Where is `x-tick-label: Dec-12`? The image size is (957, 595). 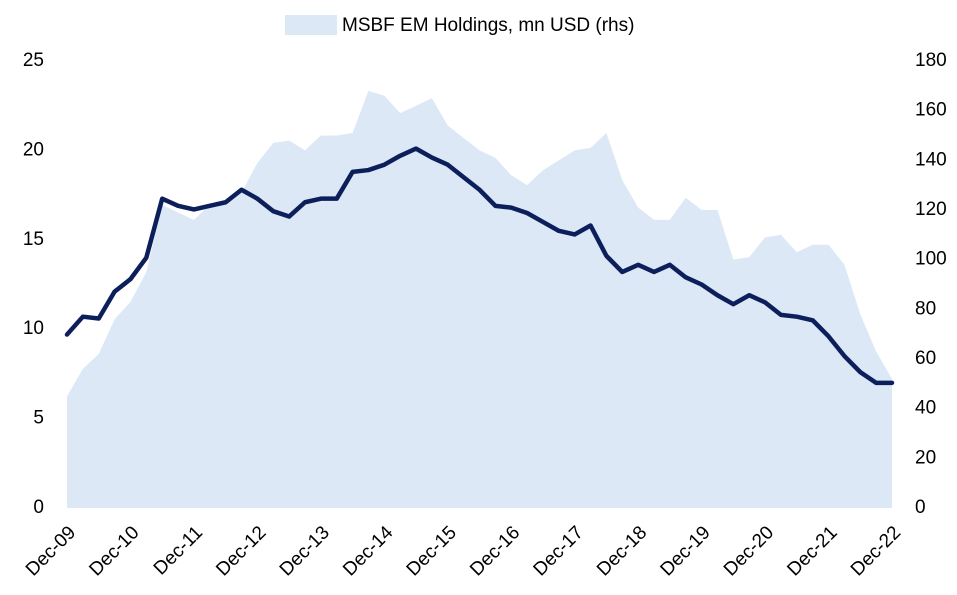 x-tick-label: Dec-12 is located at coordinates (241, 551).